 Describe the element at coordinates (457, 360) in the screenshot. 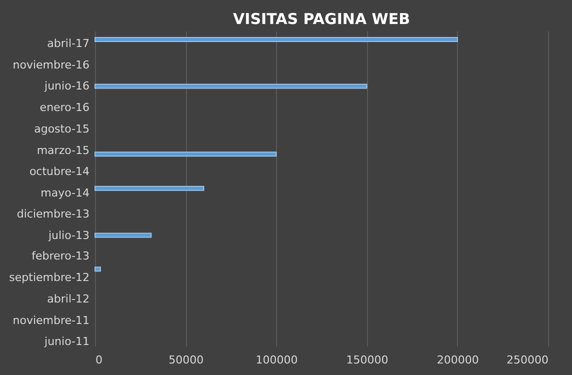

I see `x-tick-label: 200000` at that location.